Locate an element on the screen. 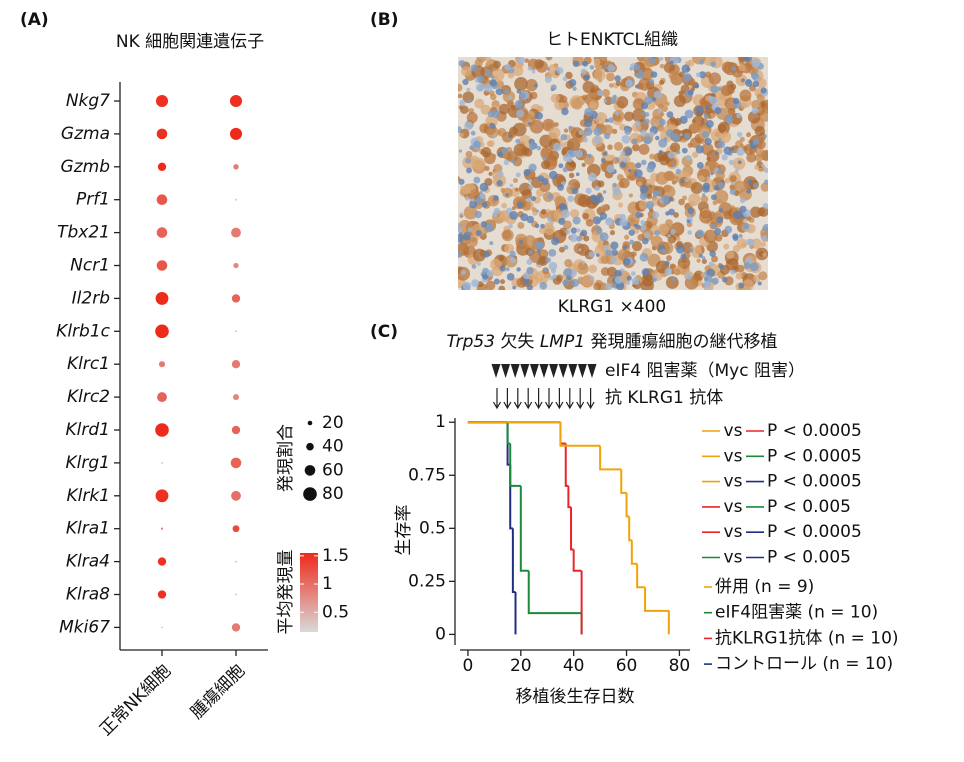 The image size is (964, 762). title-part: Trp53 is located at coordinates (471, 342).